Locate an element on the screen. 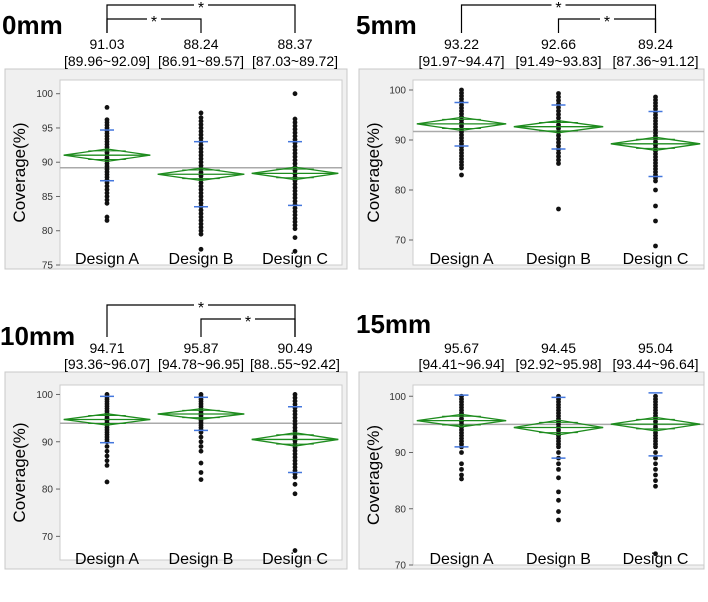  mean-value-label: 95.04 is located at coordinates (655, 348).